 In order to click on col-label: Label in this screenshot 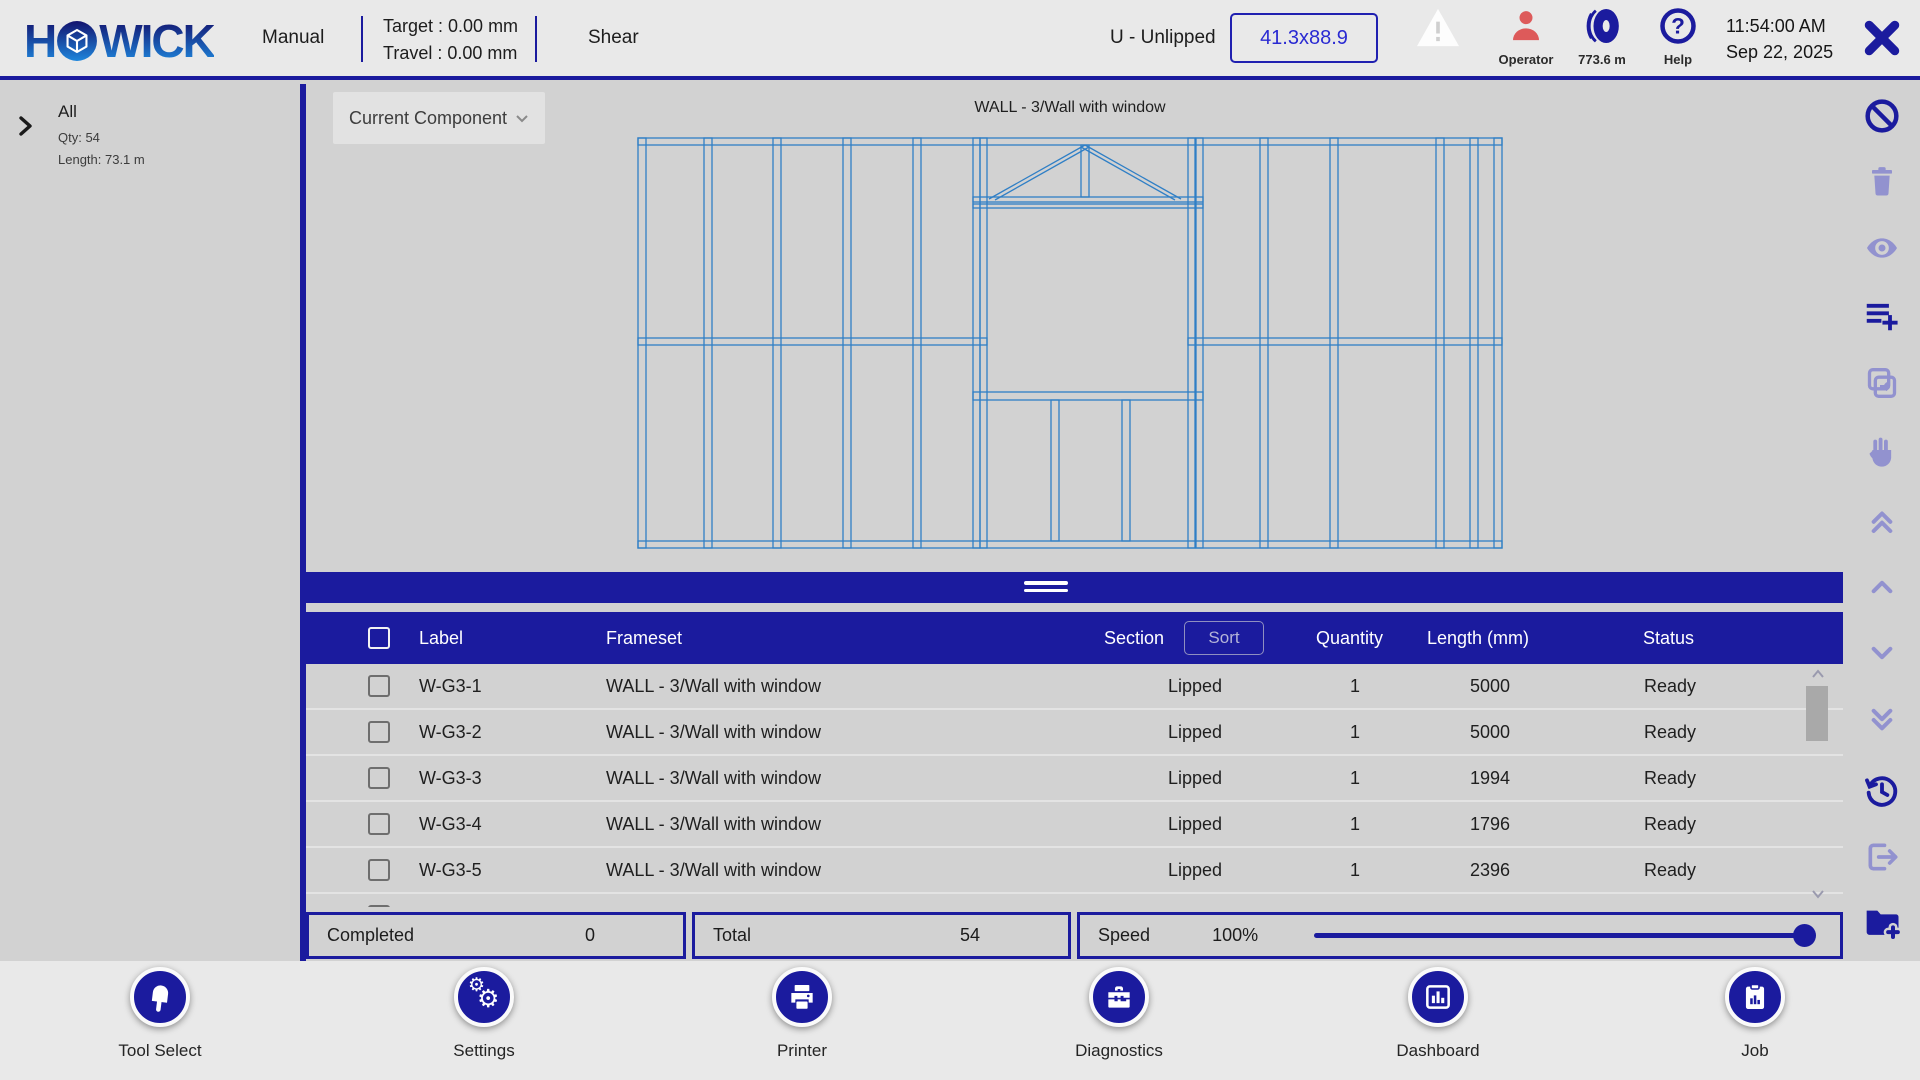, I will do `click(441, 638)`.